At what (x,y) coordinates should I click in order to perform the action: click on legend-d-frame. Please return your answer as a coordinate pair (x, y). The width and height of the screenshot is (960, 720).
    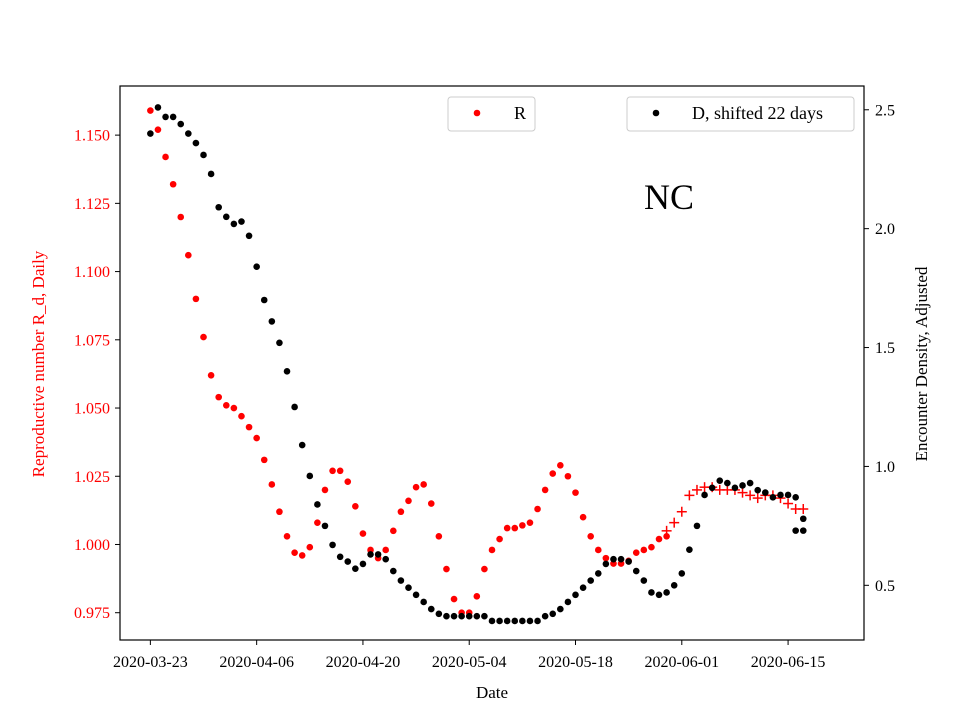
    Looking at the image, I should click on (740, 114).